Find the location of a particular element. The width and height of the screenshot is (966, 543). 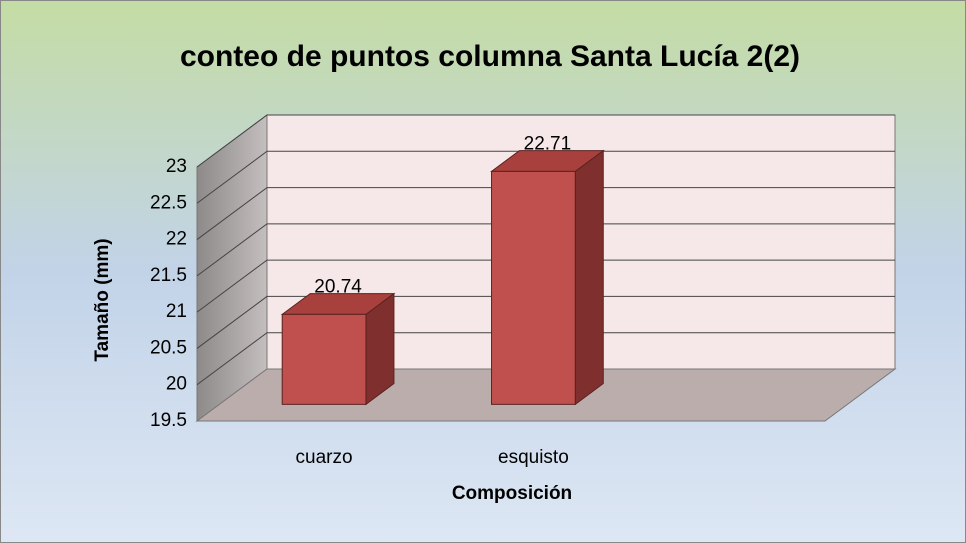

y-tick-label: 20.5 is located at coordinates (168, 347).